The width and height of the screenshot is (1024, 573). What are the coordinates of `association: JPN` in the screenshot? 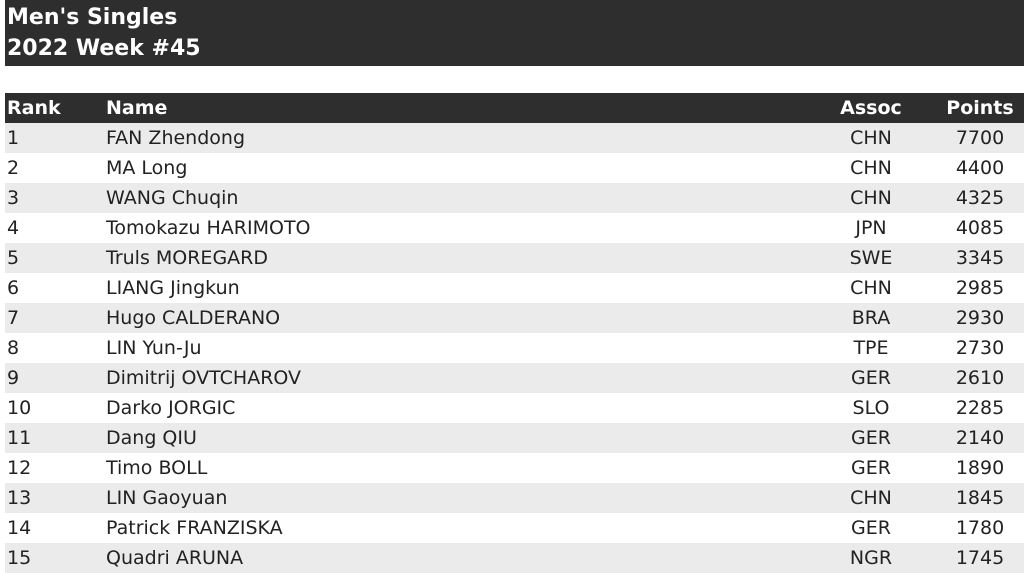 It's located at (871, 228).